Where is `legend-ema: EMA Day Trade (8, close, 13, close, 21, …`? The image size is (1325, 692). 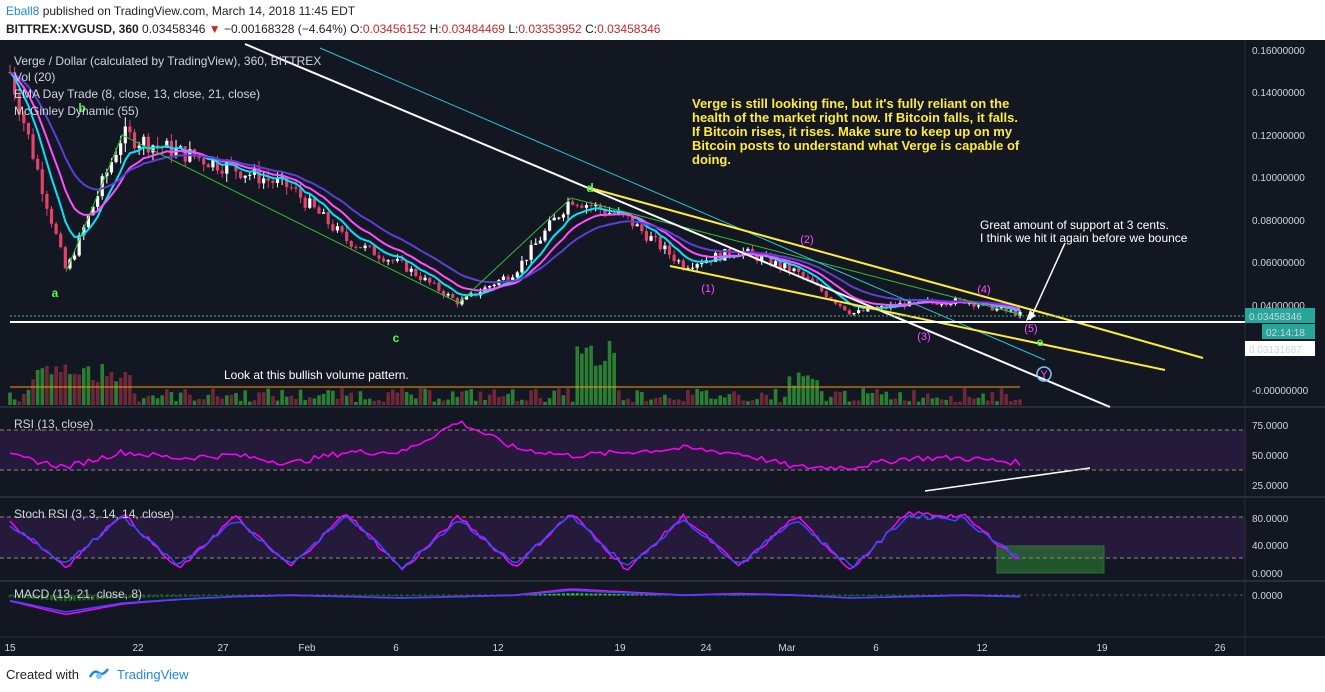 legend-ema: EMA Day Trade (8, close, 13, close, 21, … is located at coordinates (137, 94).